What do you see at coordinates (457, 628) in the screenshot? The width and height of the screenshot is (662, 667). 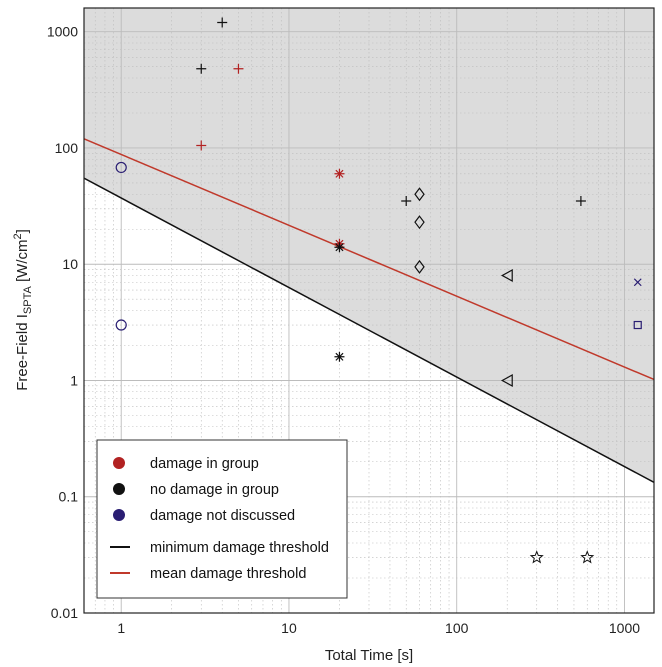 I see `x-tick-label: 100` at bounding box center [457, 628].